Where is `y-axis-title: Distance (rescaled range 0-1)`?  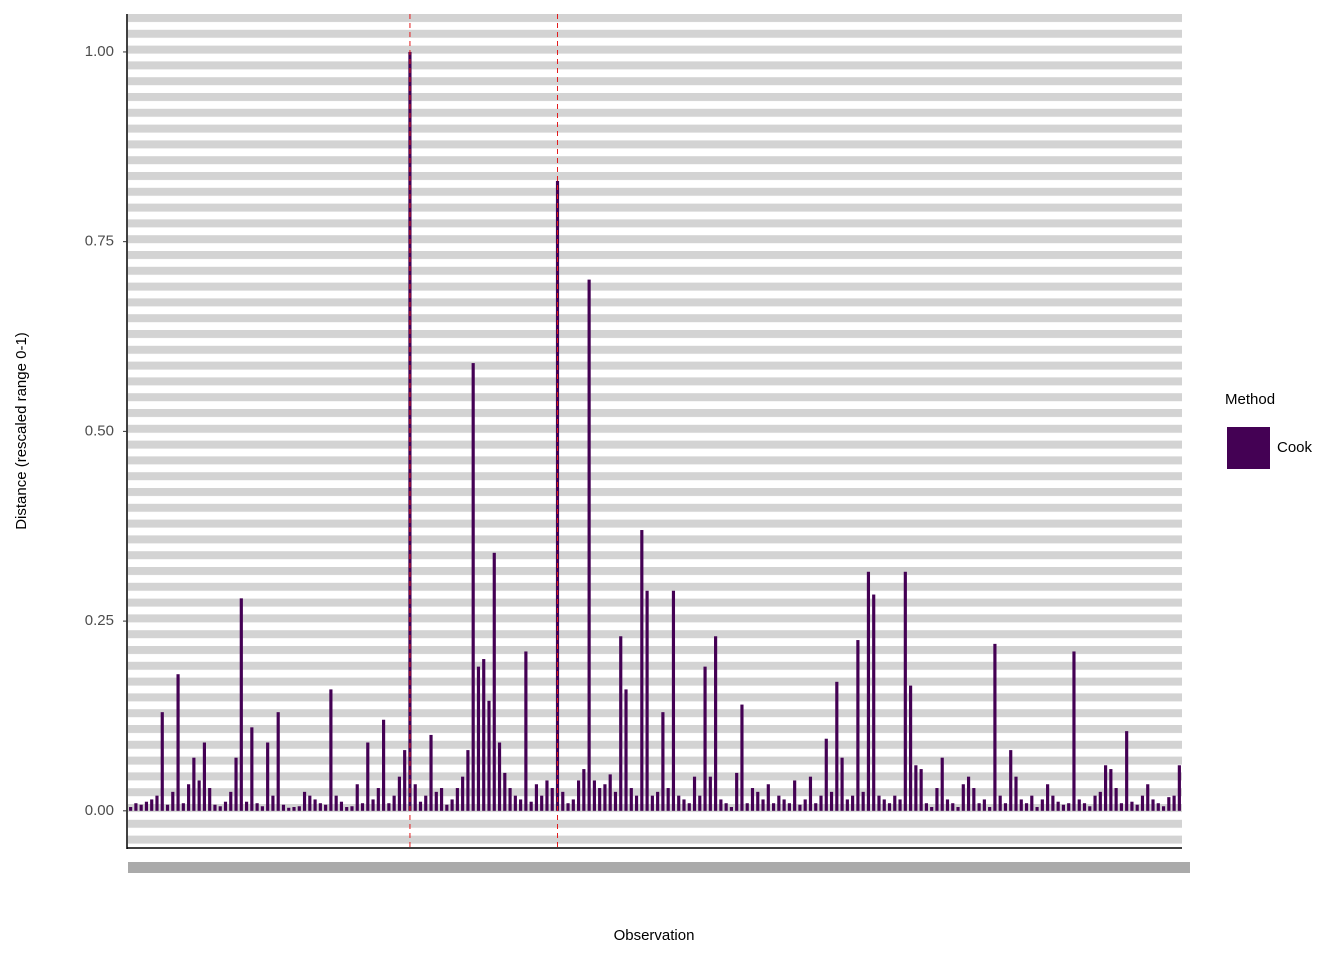 y-axis-title: Distance (rescaled range 0-1) is located at coordinates (21, 431).